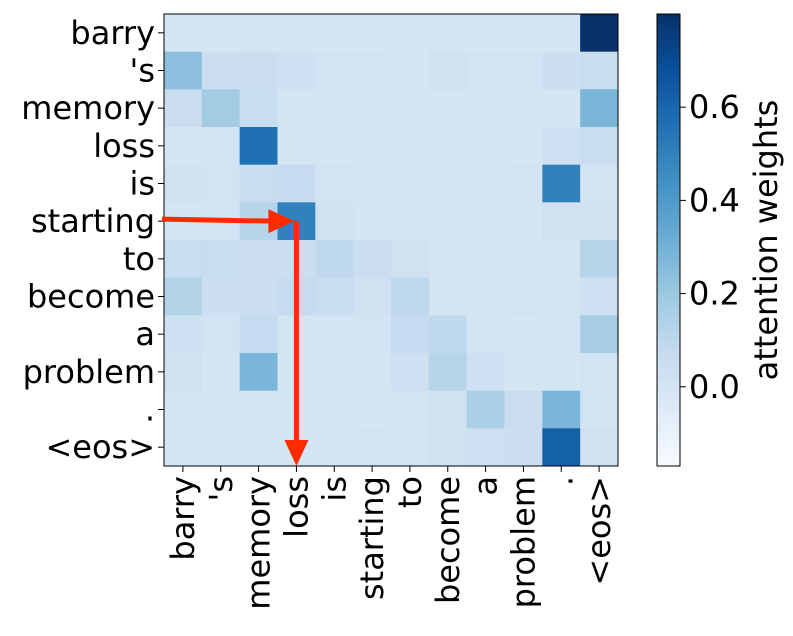 The width and height of the screenshot is (793, 636). I want to click on arrow-horizontal-shaft, so click(218, 220).